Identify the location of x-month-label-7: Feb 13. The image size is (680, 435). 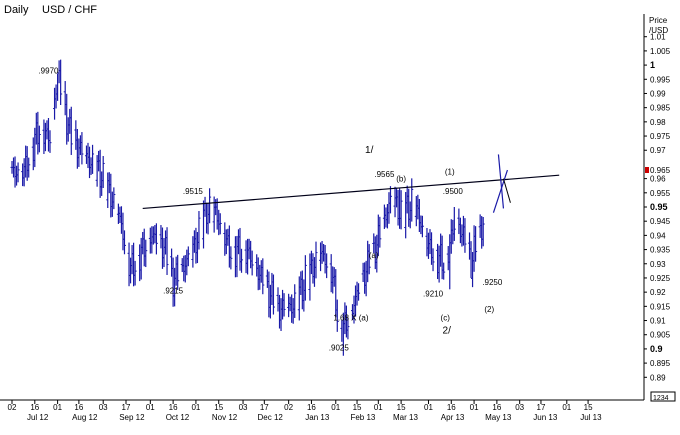
(362, 417).